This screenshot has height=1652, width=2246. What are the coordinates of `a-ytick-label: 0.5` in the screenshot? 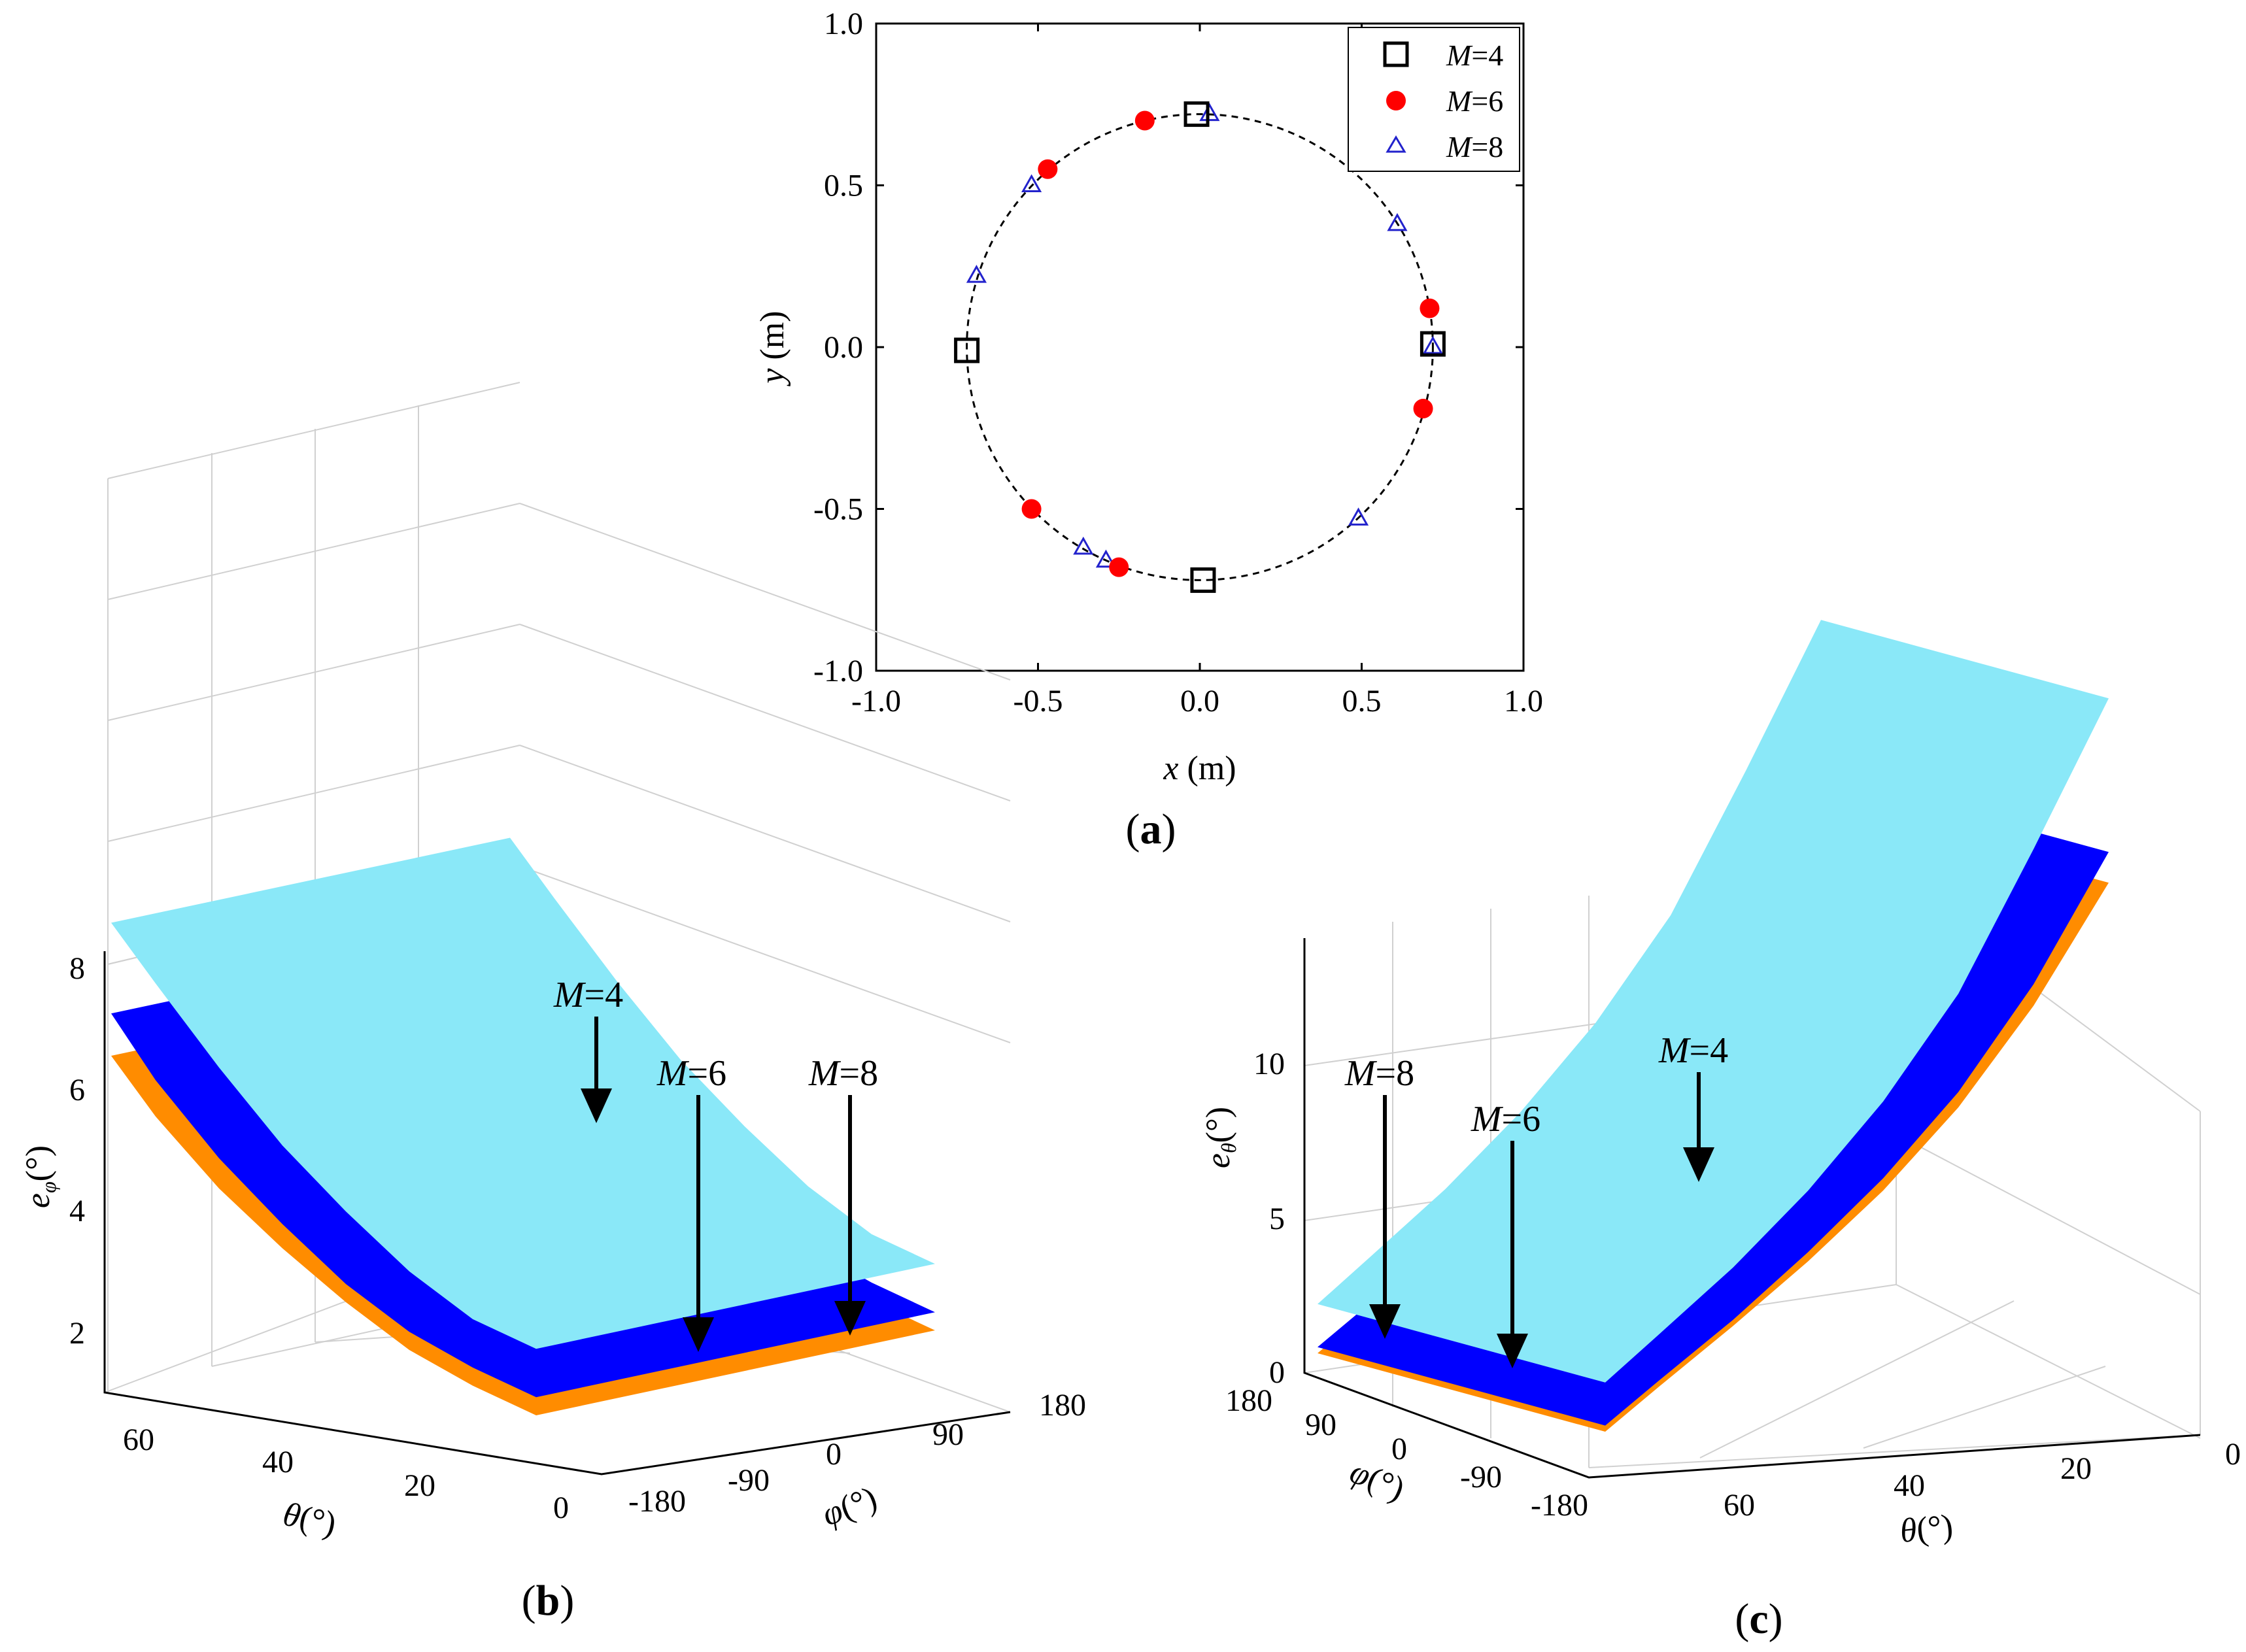 It's located at (844, 186).